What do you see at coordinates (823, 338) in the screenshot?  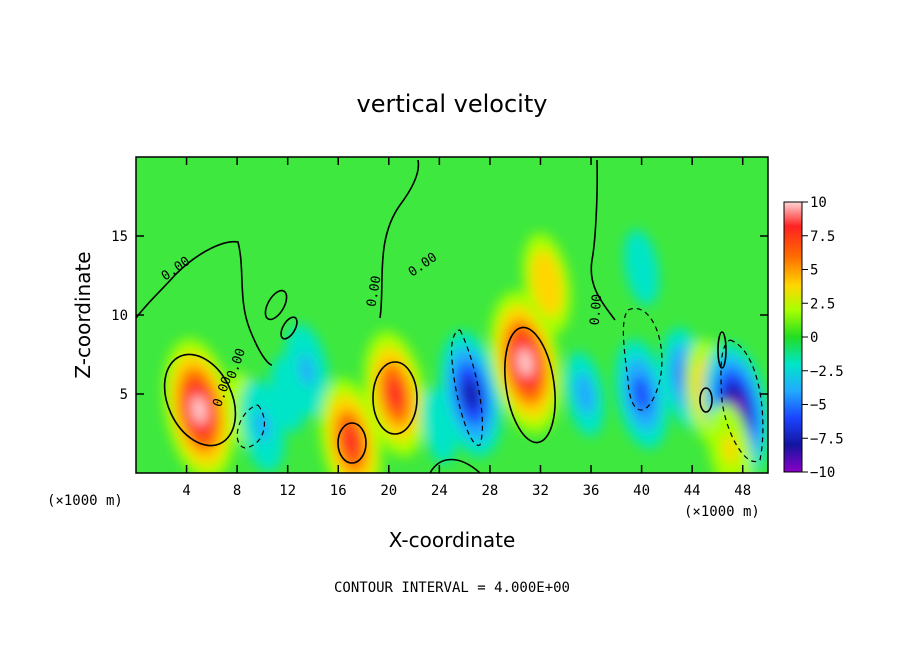 I see `colorbar-ticks: 10 7.5 5 2.5 0 −2.5 −5 −7.5 −10` at bounding box center [823, 338].